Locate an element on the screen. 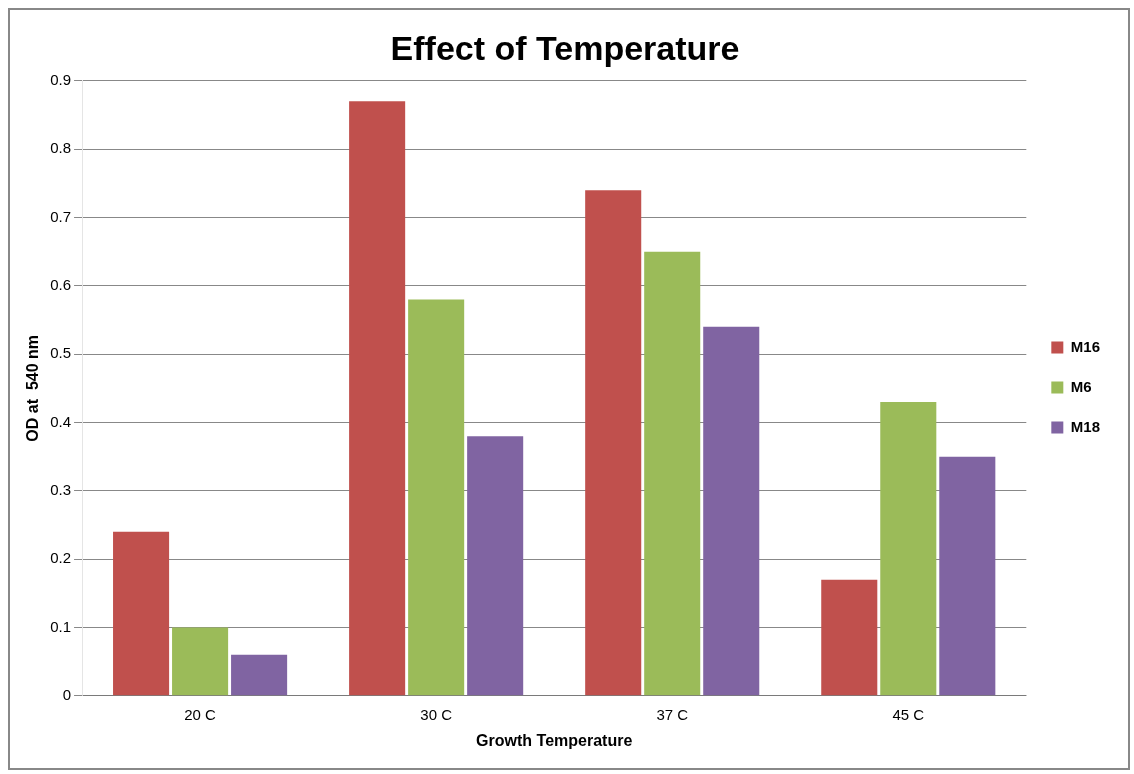  y-tick-label: 0.6 is located at coordinates (61, 284).